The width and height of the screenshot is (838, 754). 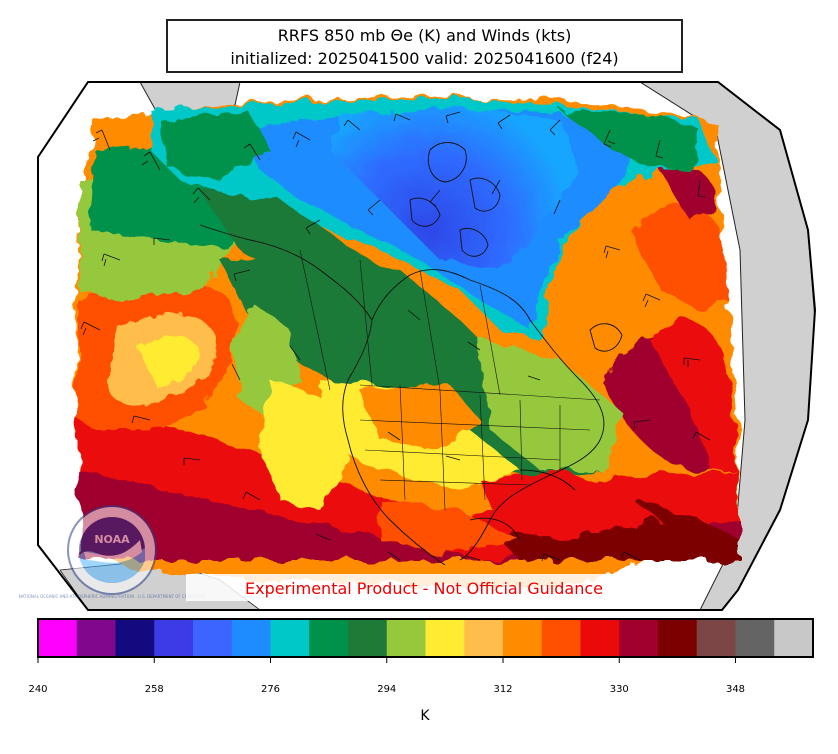 I want to click on colorbar-tick-label: 330, so click(x=619, y=689).